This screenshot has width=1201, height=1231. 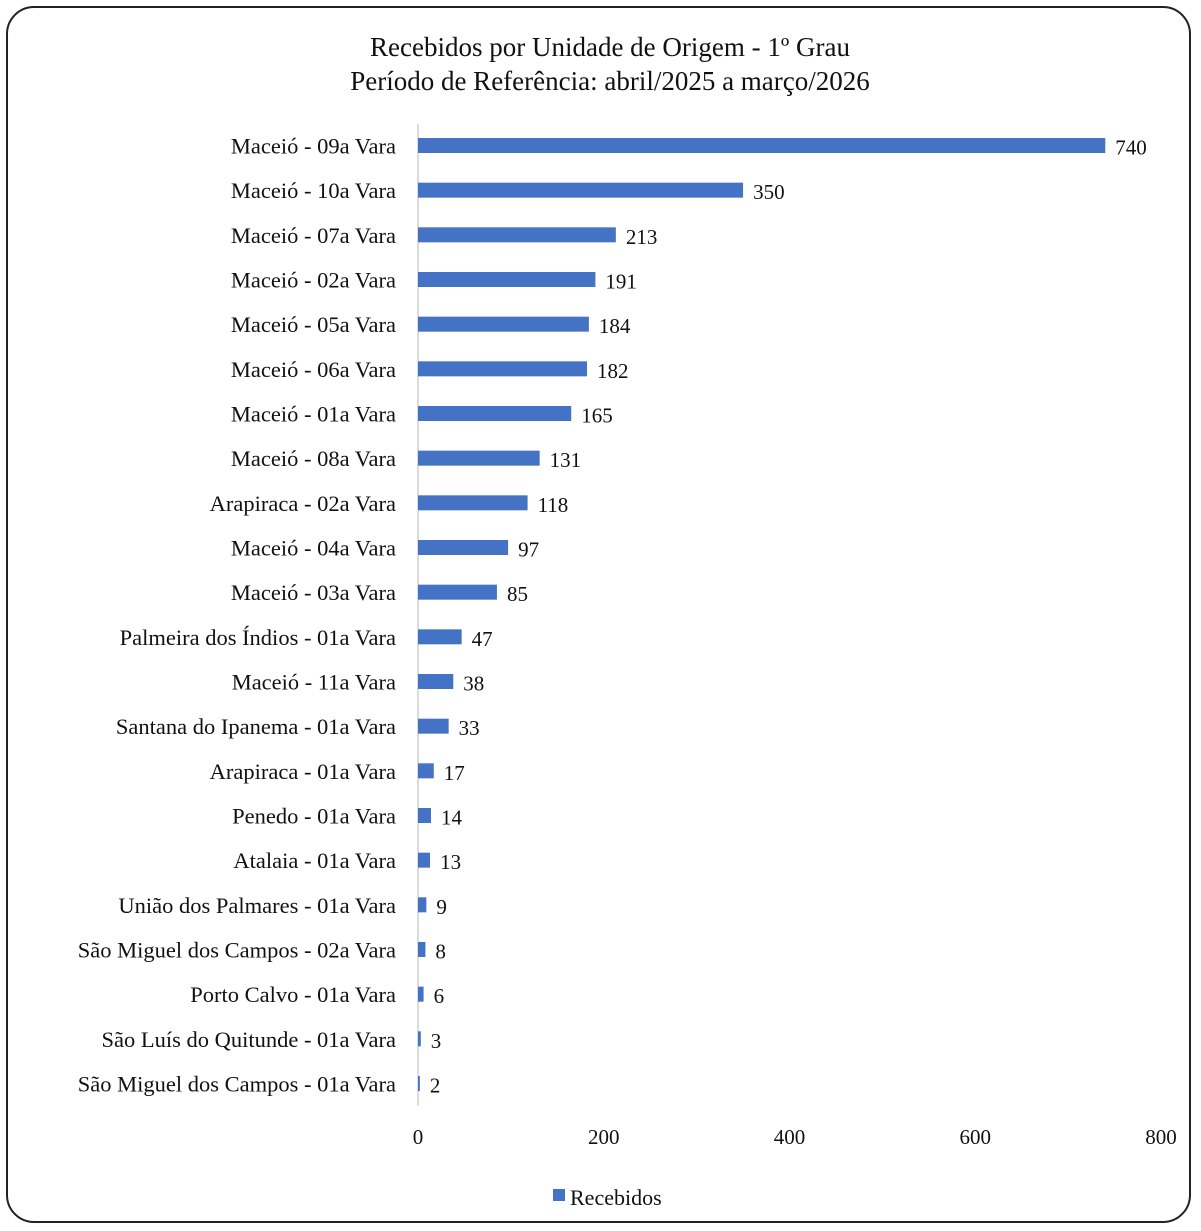 What do you see at coordinates (616, 1197) in the screenshot?
I see `legend-label: Recebidos` at bounding box center [616, 1197].